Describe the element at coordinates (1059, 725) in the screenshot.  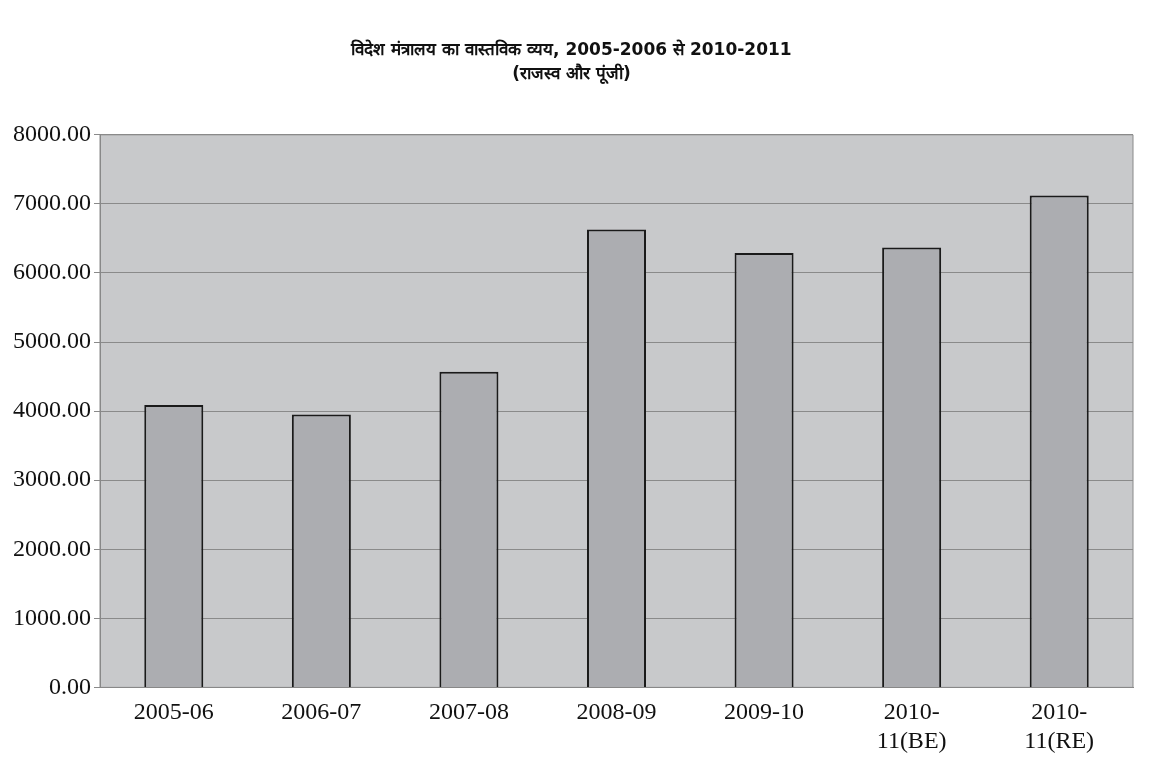
I see `x-tick-label: 2010-11(RE)` at that location.